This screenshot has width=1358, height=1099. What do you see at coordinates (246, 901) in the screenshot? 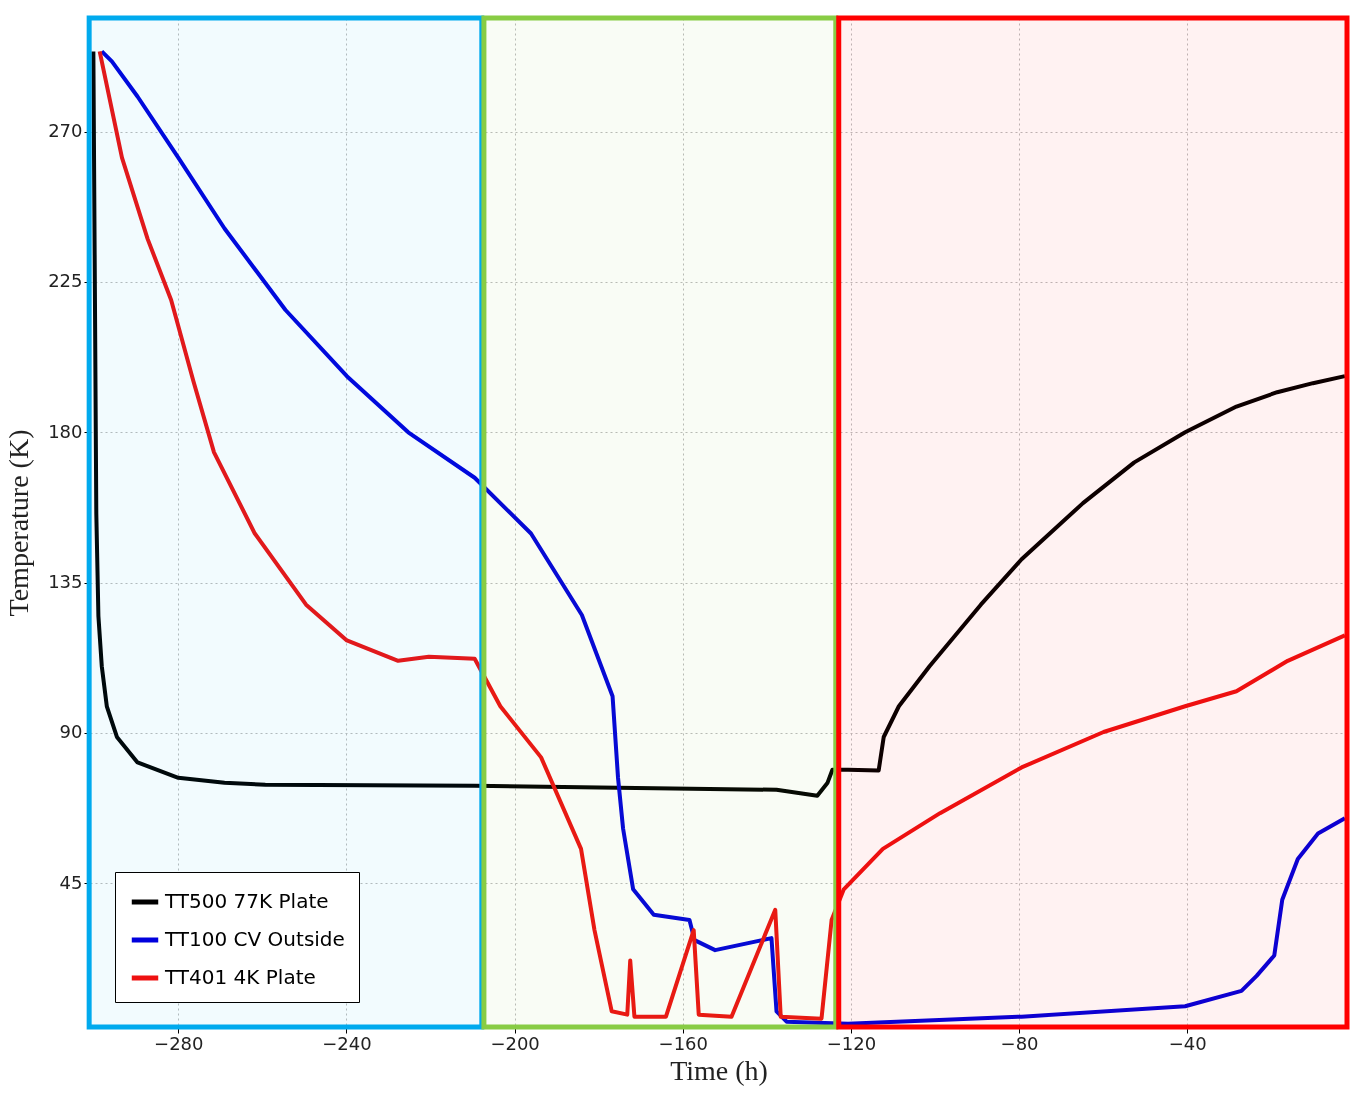
I see `legend-label: TT500 77K Plate` at bounding box center [246, 901].